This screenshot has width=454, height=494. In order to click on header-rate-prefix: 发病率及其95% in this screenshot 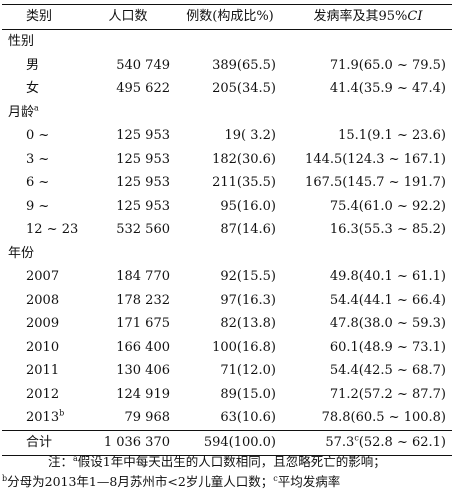, I will do `click(360, 17)`.